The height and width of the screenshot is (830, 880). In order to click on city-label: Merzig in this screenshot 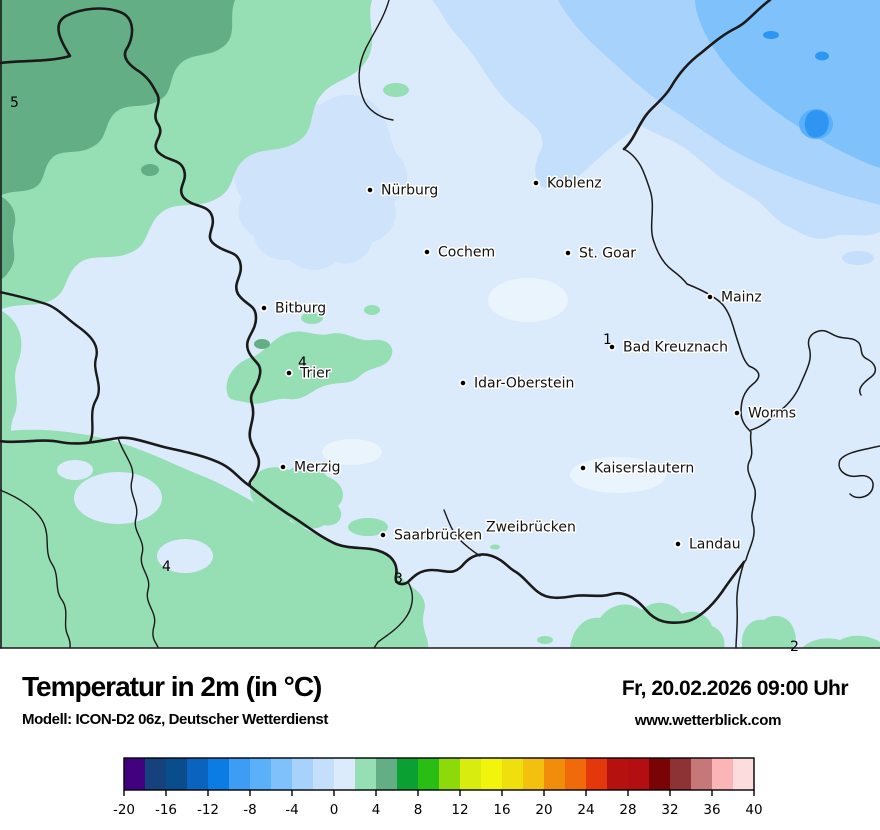, I will do `click(317, 468)`.